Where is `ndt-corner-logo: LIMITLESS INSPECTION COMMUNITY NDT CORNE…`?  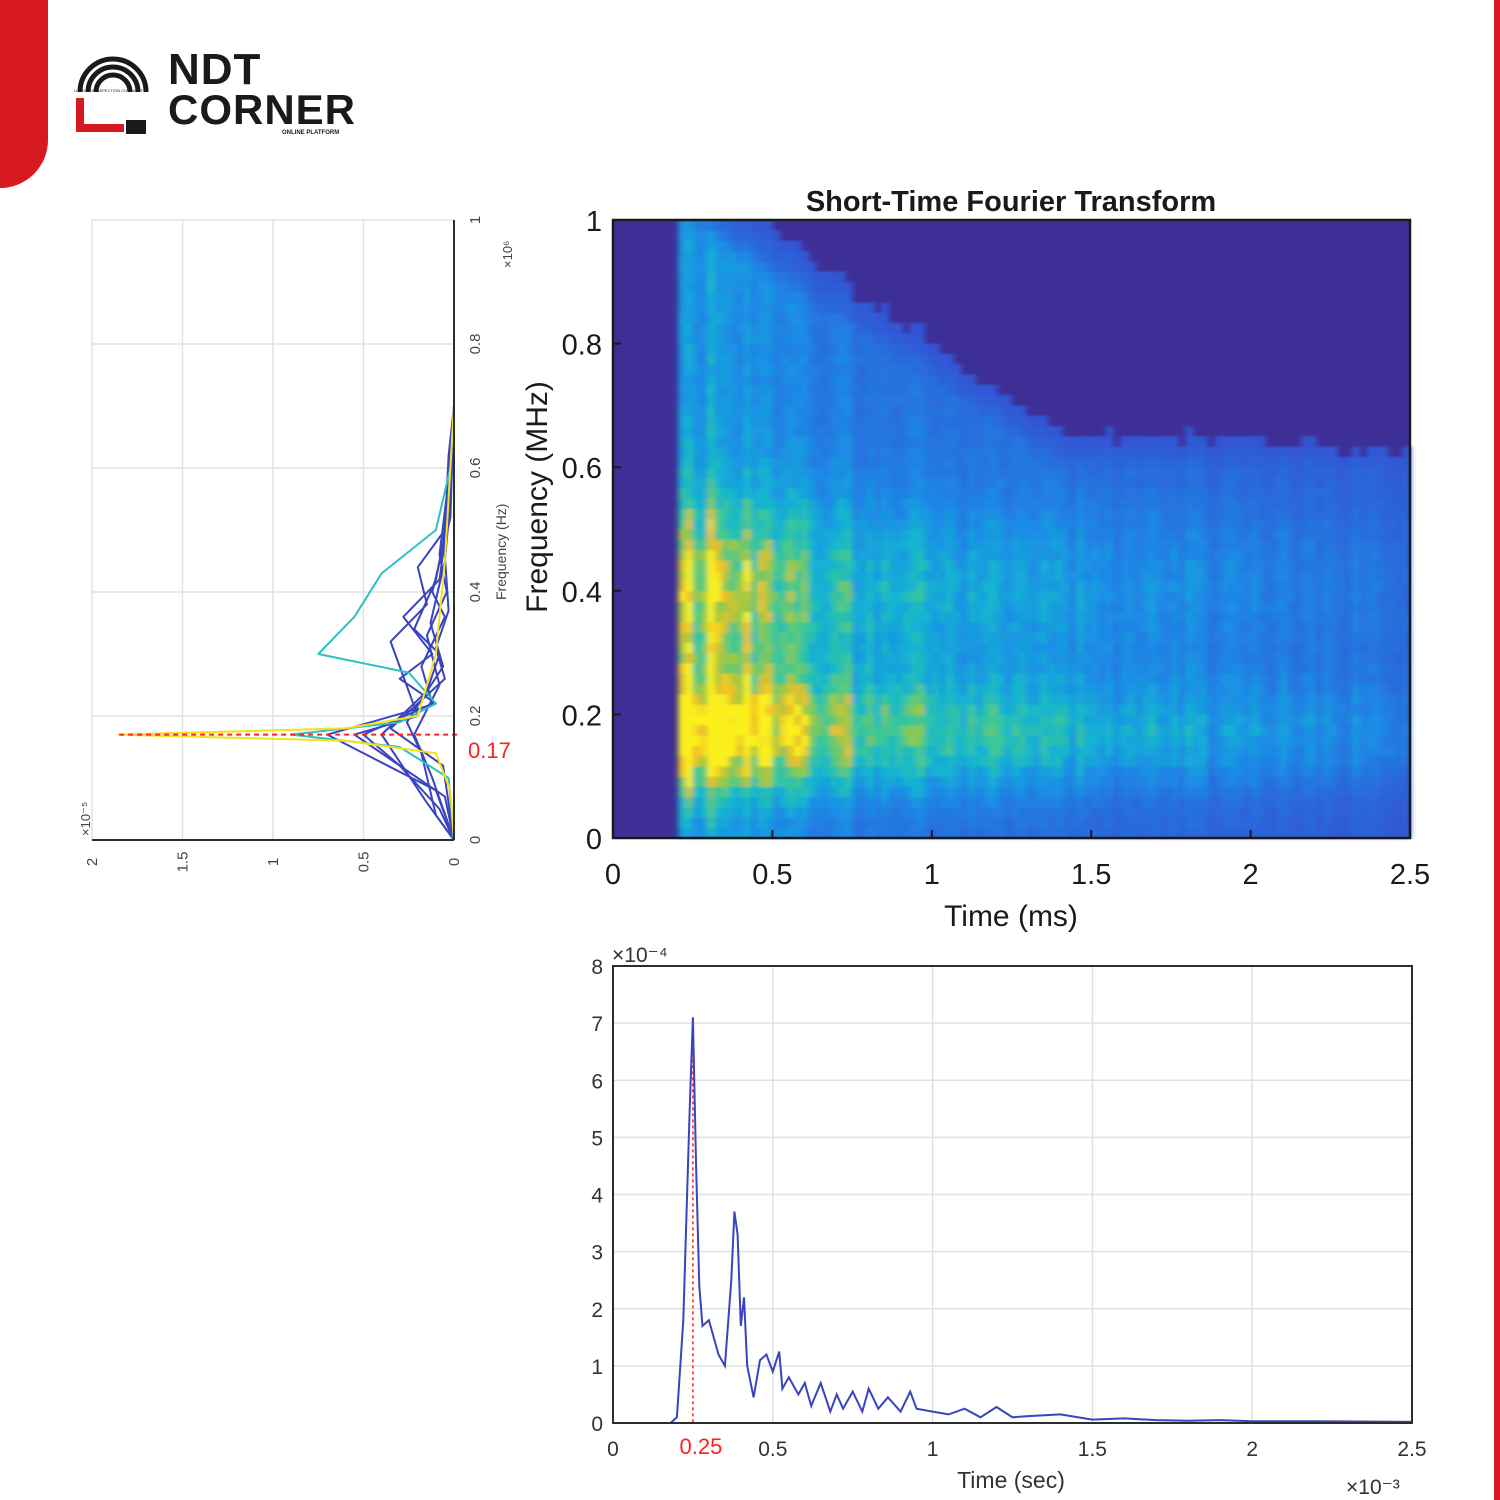 ndt-corner-logo: LIMITLESS INSPECTION COMMUNITY NDT CORNE… is located at coordinates (215, 95).